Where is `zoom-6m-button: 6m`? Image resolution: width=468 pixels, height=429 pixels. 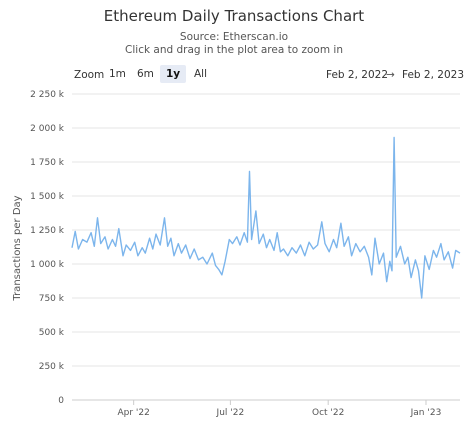
zoom-6m-button: 6m is located at coordinates (145, 74).